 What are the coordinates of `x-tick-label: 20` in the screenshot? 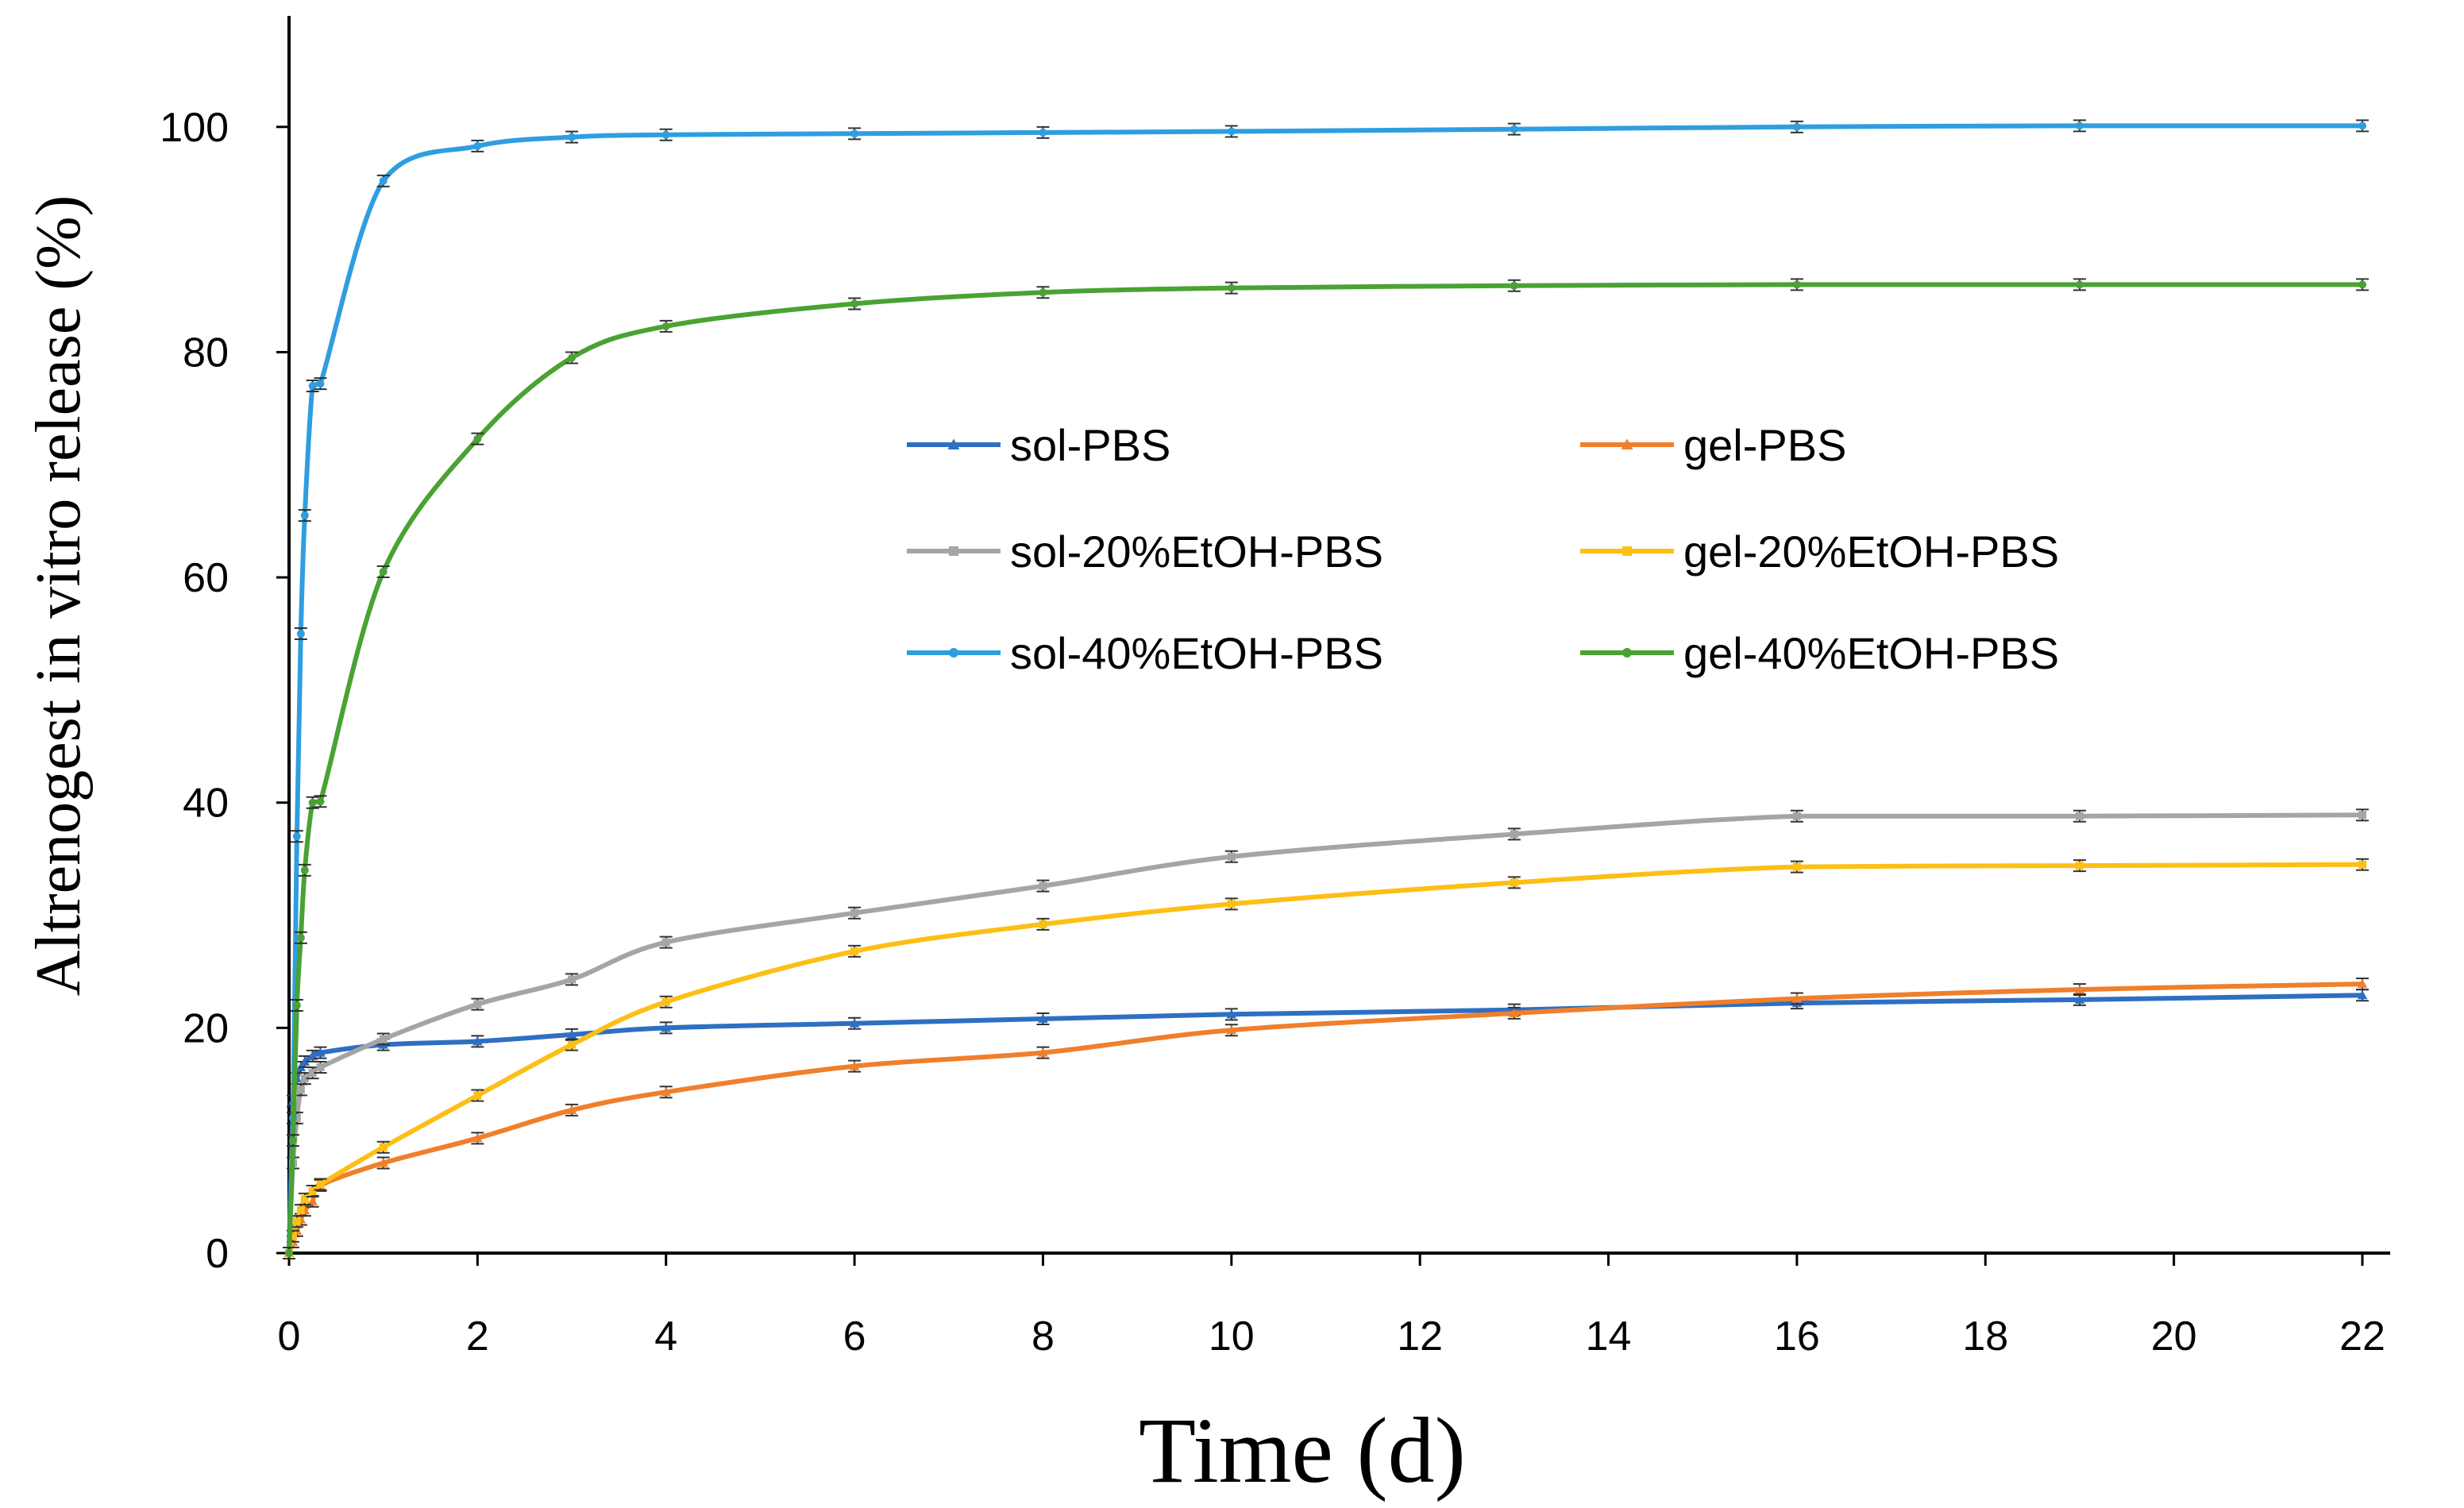 It's located at (2174, 1336).